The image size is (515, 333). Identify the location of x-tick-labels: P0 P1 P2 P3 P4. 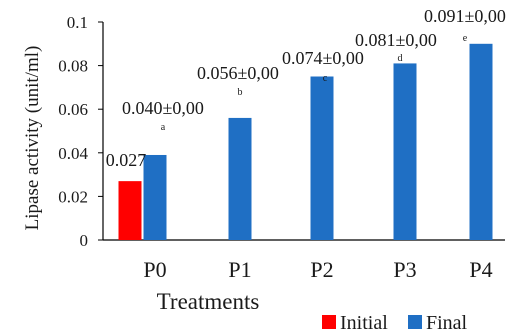
(317, 269).